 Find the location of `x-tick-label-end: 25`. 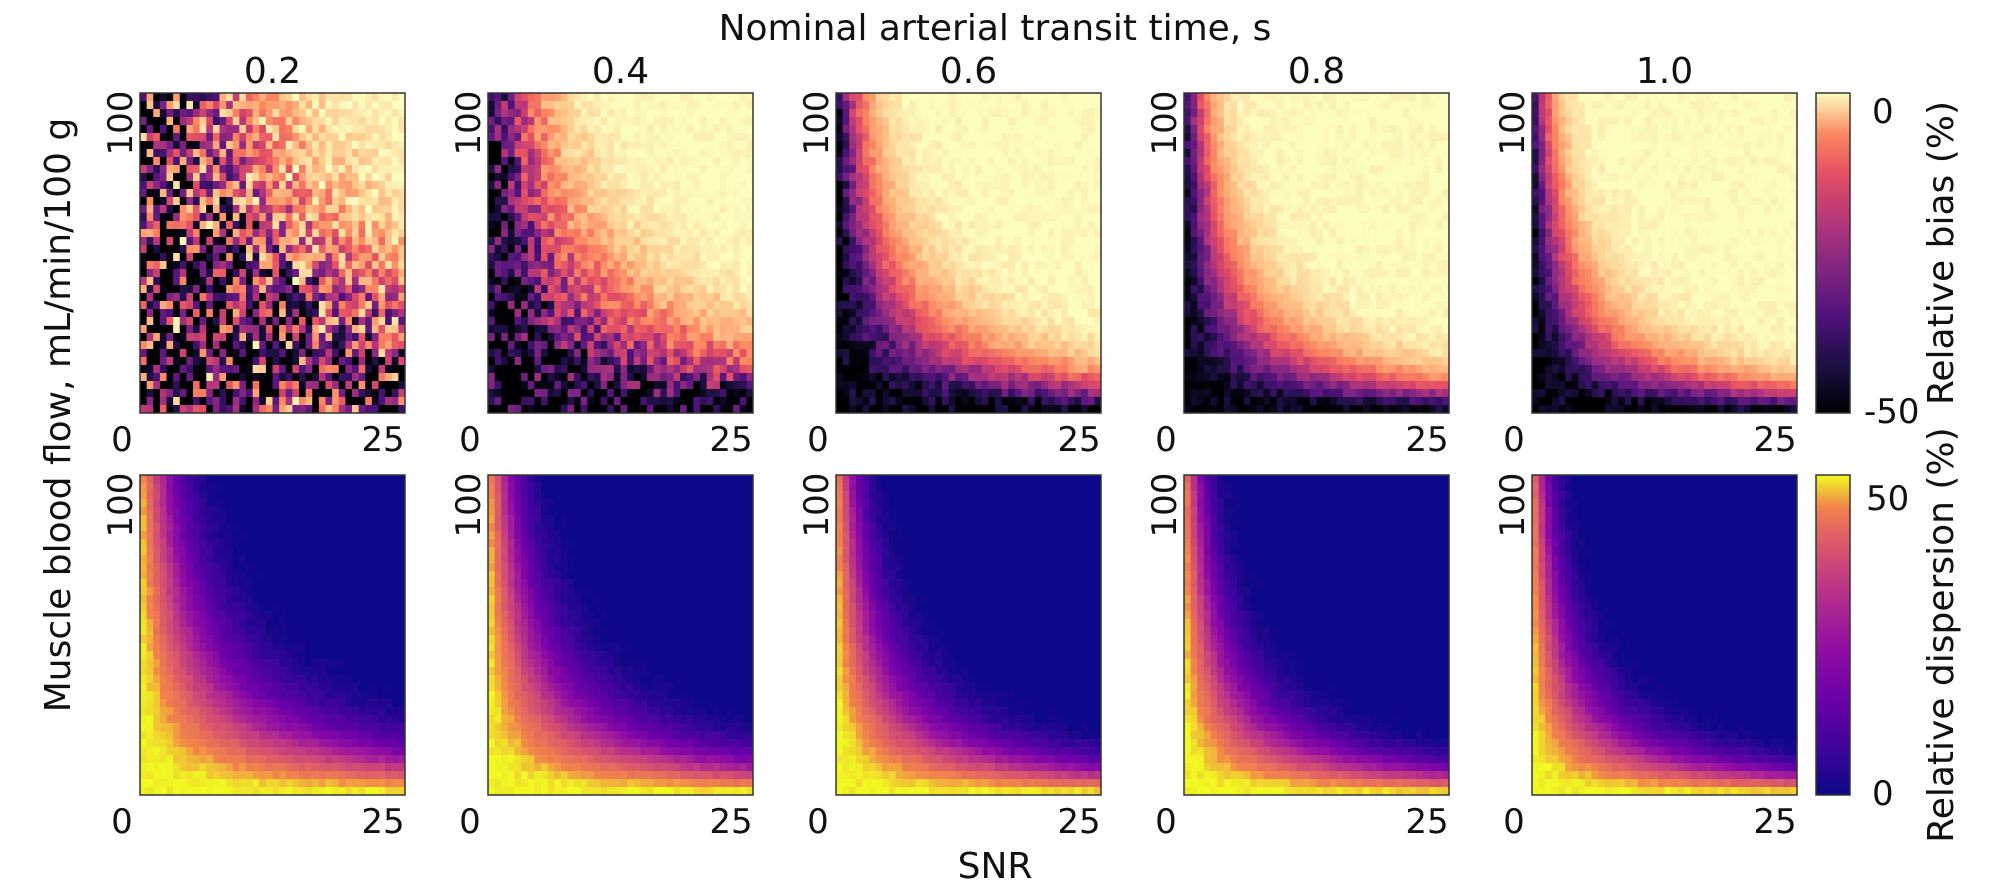

x-tick-label-end: 25 is located at coordinates (1078, 440).